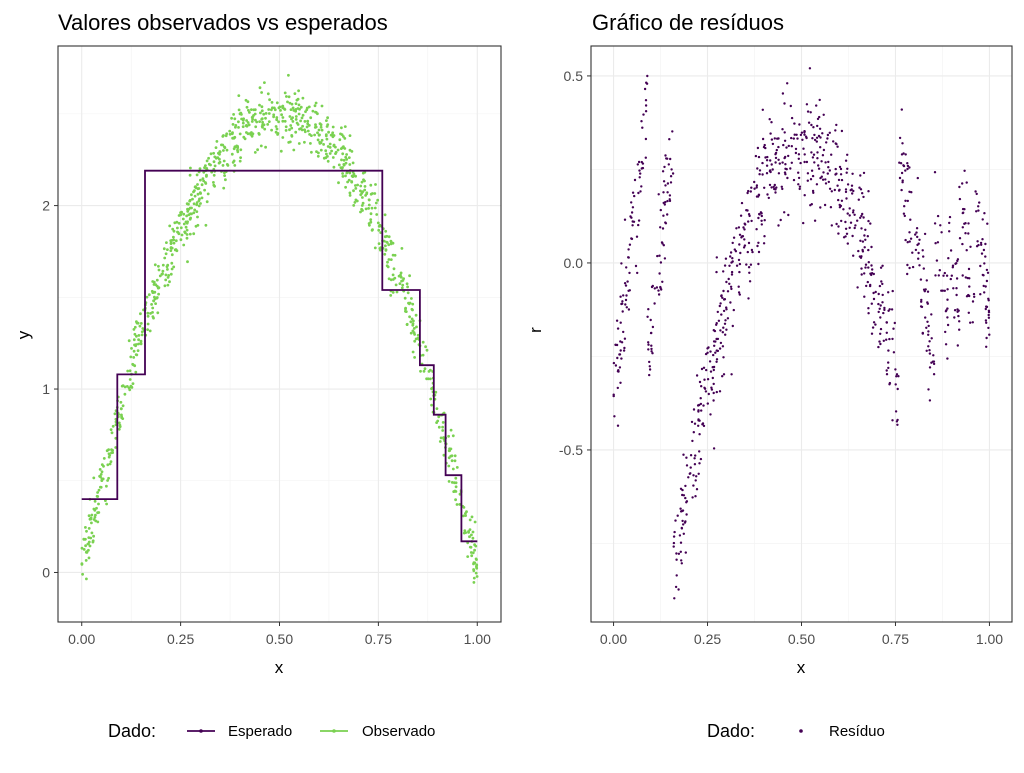  Describe the element at coordinates (574, 263) in the screenshot. I see `y-tick-label: 0.0` at that location.